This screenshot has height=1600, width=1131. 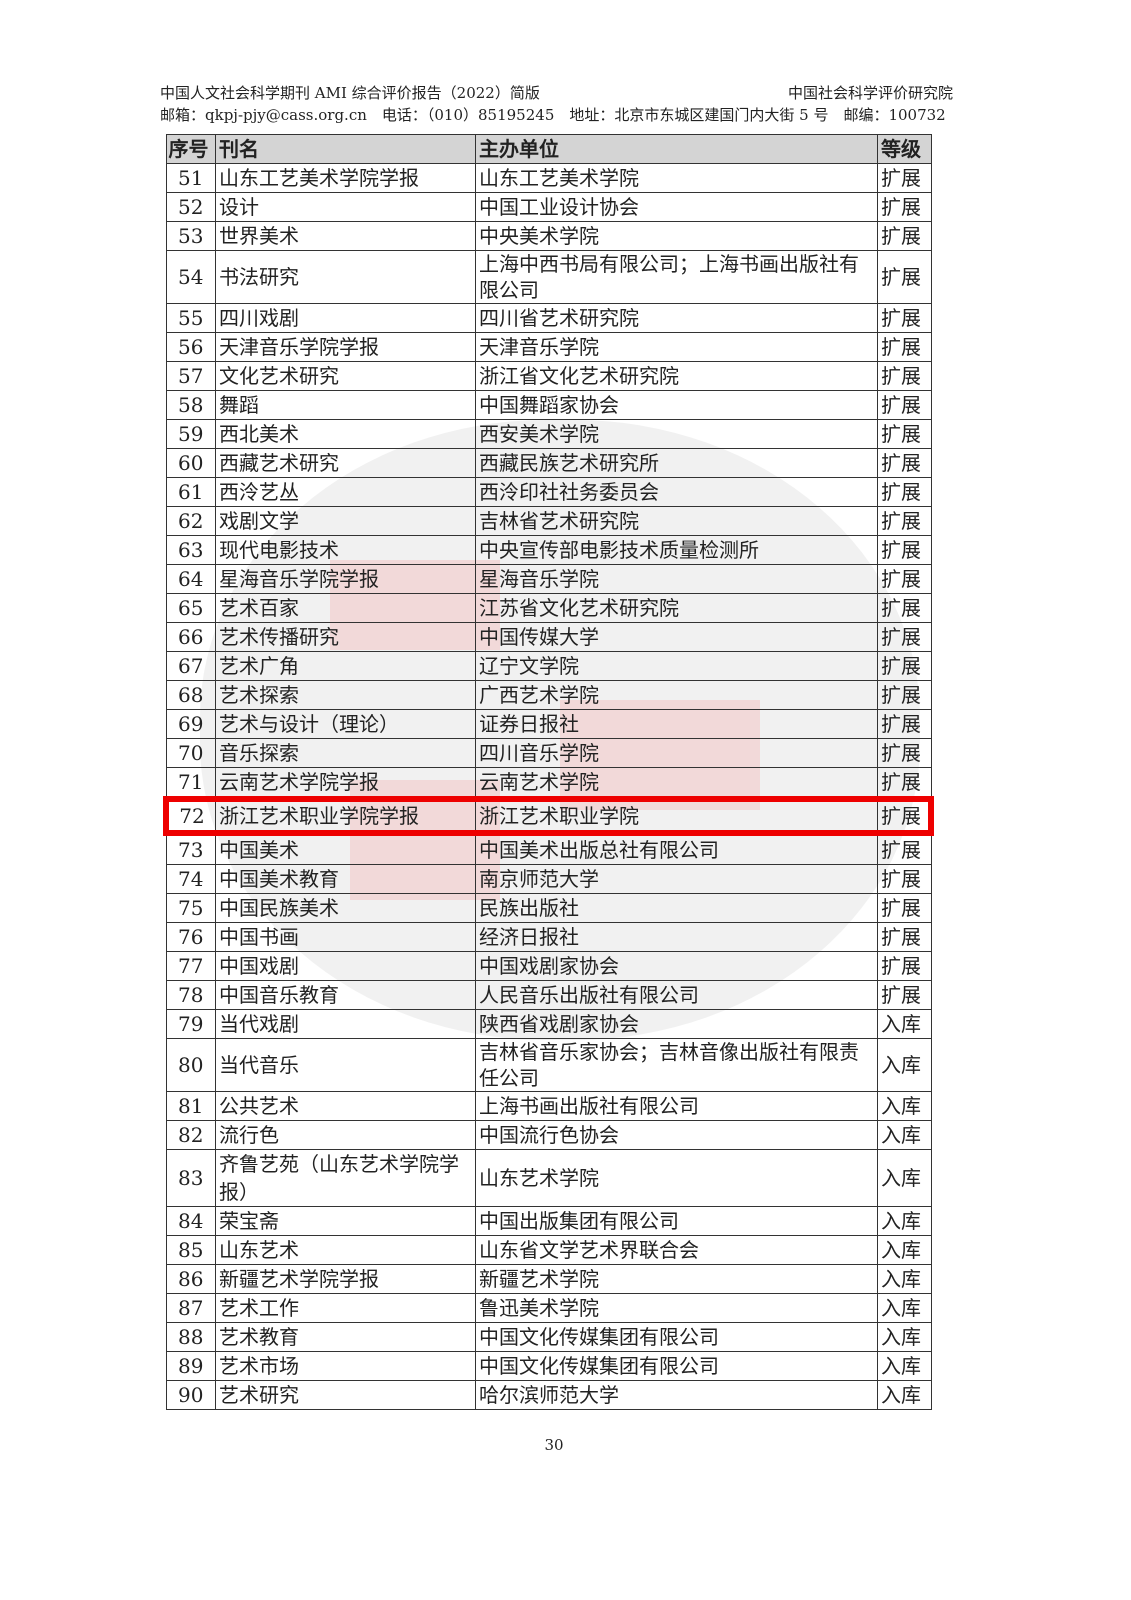 I want to click on table-row: 80 当代音乐 吉林省音乐家协会；吉林音像出版社有限责任公司 入库, so click(x=548, y=1065).